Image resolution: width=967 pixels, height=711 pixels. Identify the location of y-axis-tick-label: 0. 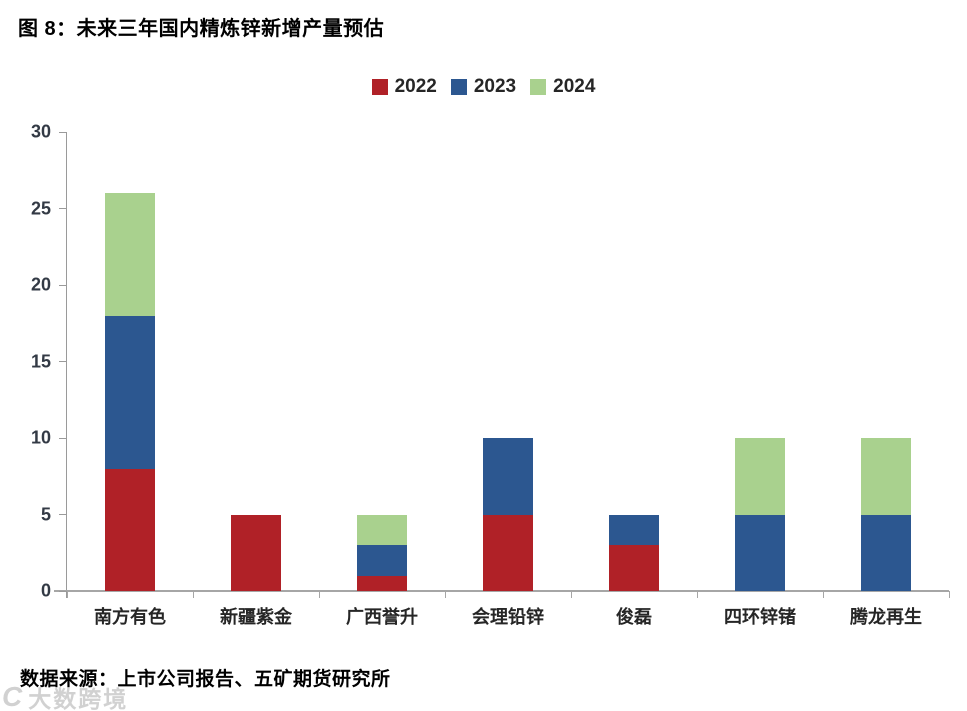
(45, 590).